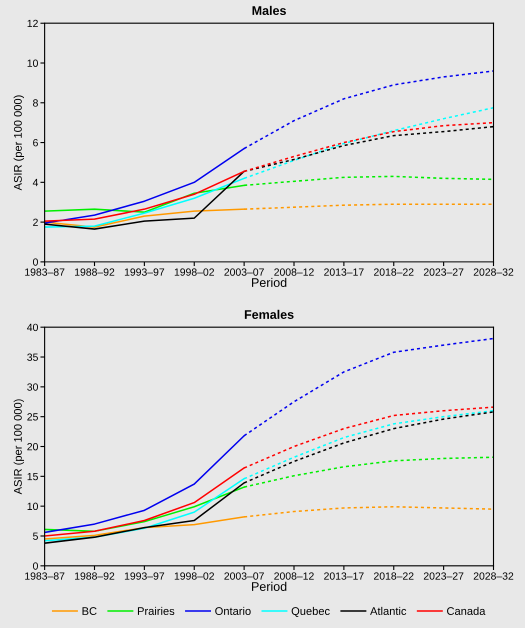 The height and width of the screenshot is (628, 525). I want to click on legend-label: Atlantic, so click(388, 611).